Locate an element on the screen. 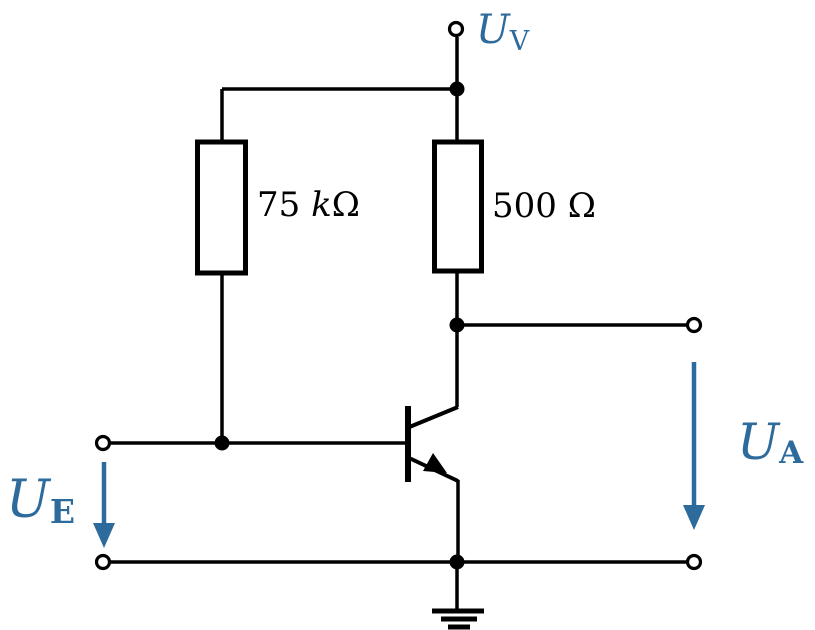  output-return-terminal-circle is located at coordinates (694, 562).